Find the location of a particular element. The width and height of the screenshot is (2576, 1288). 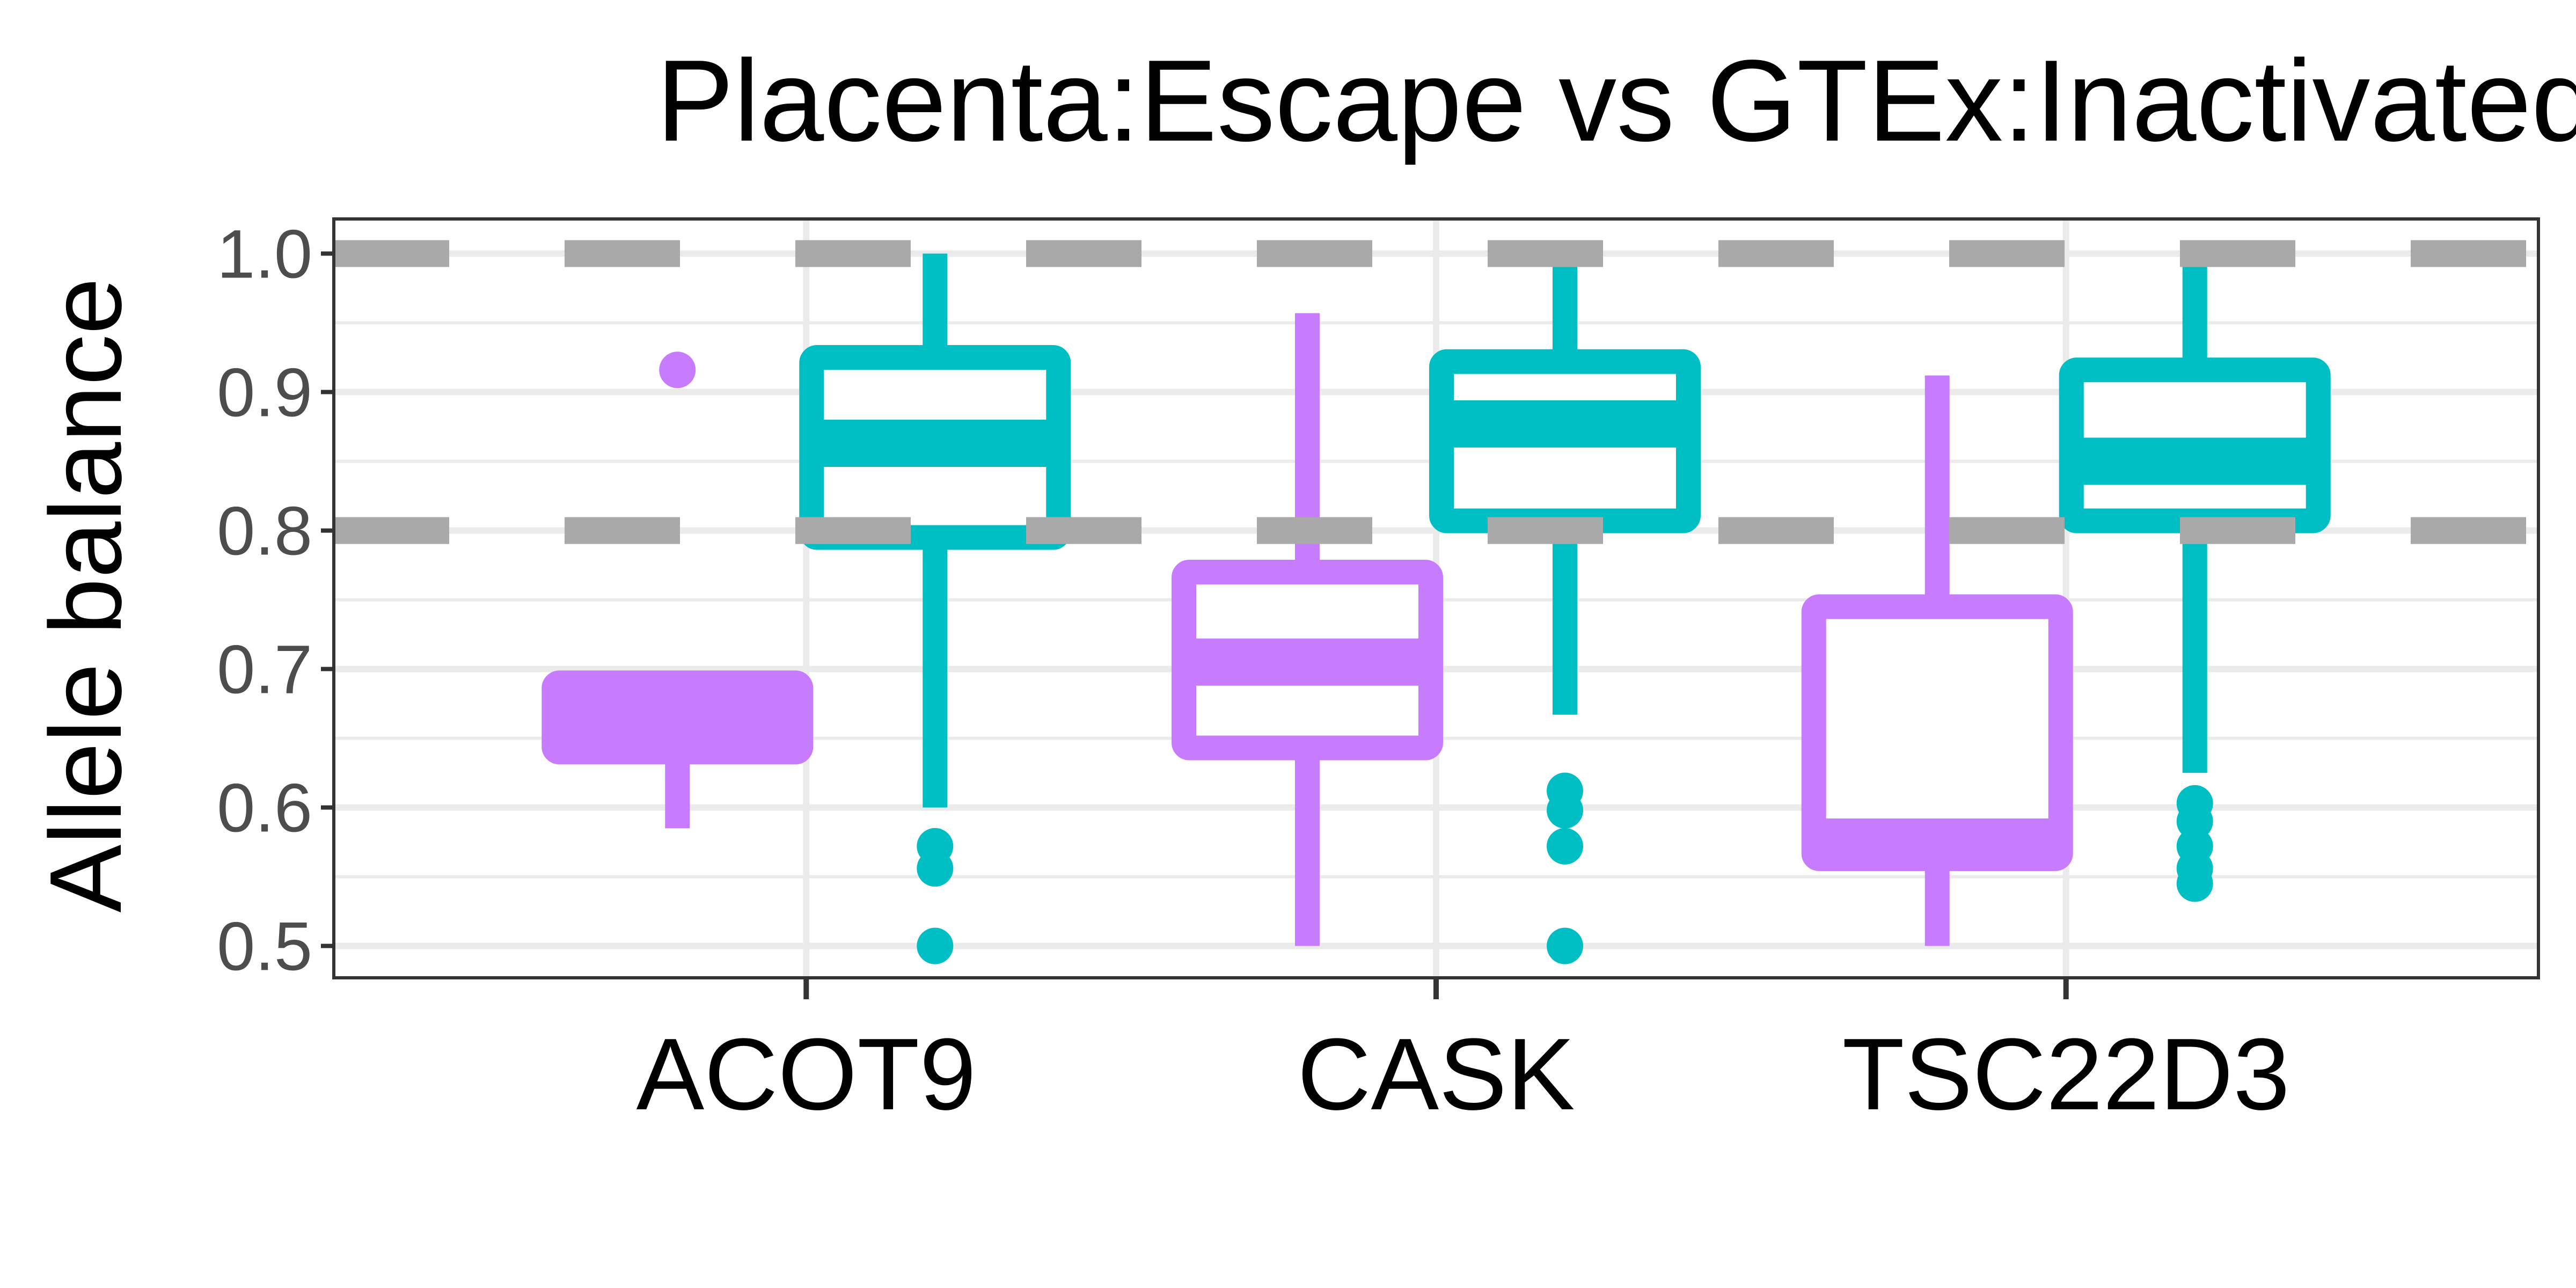

y-tick-label: 0.7 is located at coordinates (264, 670).